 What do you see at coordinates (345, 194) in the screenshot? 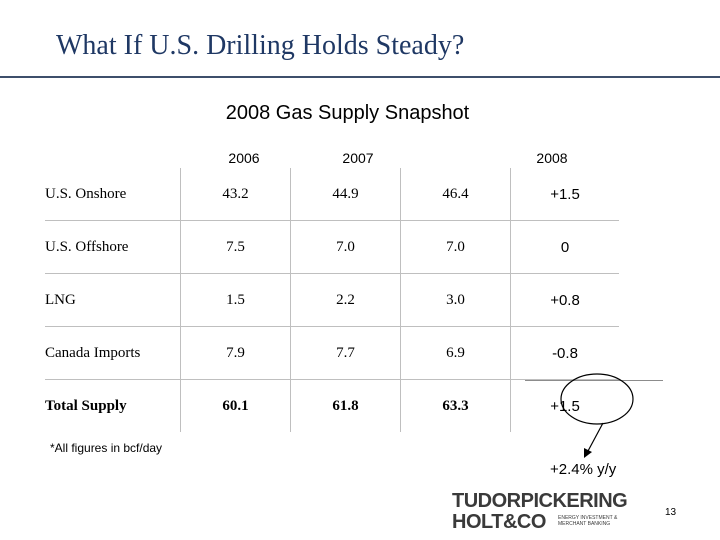
I see `value-2007: 44.9` at bounding box center [345, 194].